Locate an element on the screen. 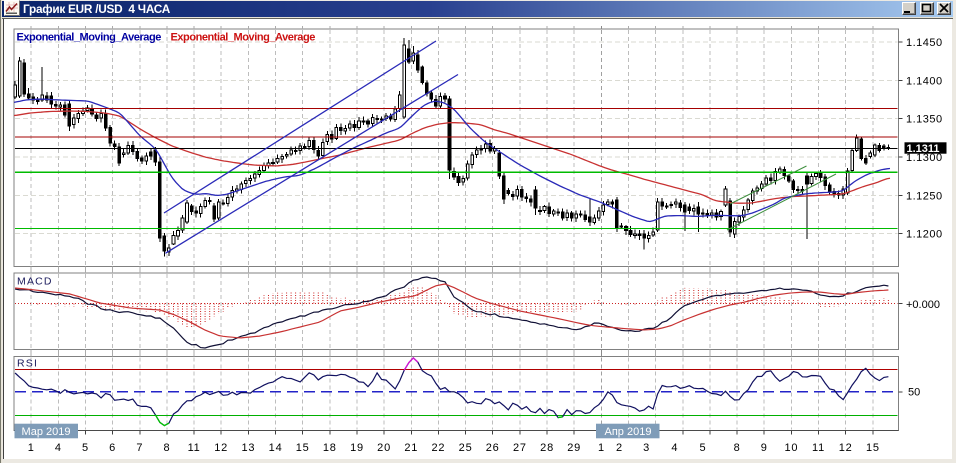 This screenshot has height=463, width=956. svg-text: MACD is located at coordinates (35, 282).